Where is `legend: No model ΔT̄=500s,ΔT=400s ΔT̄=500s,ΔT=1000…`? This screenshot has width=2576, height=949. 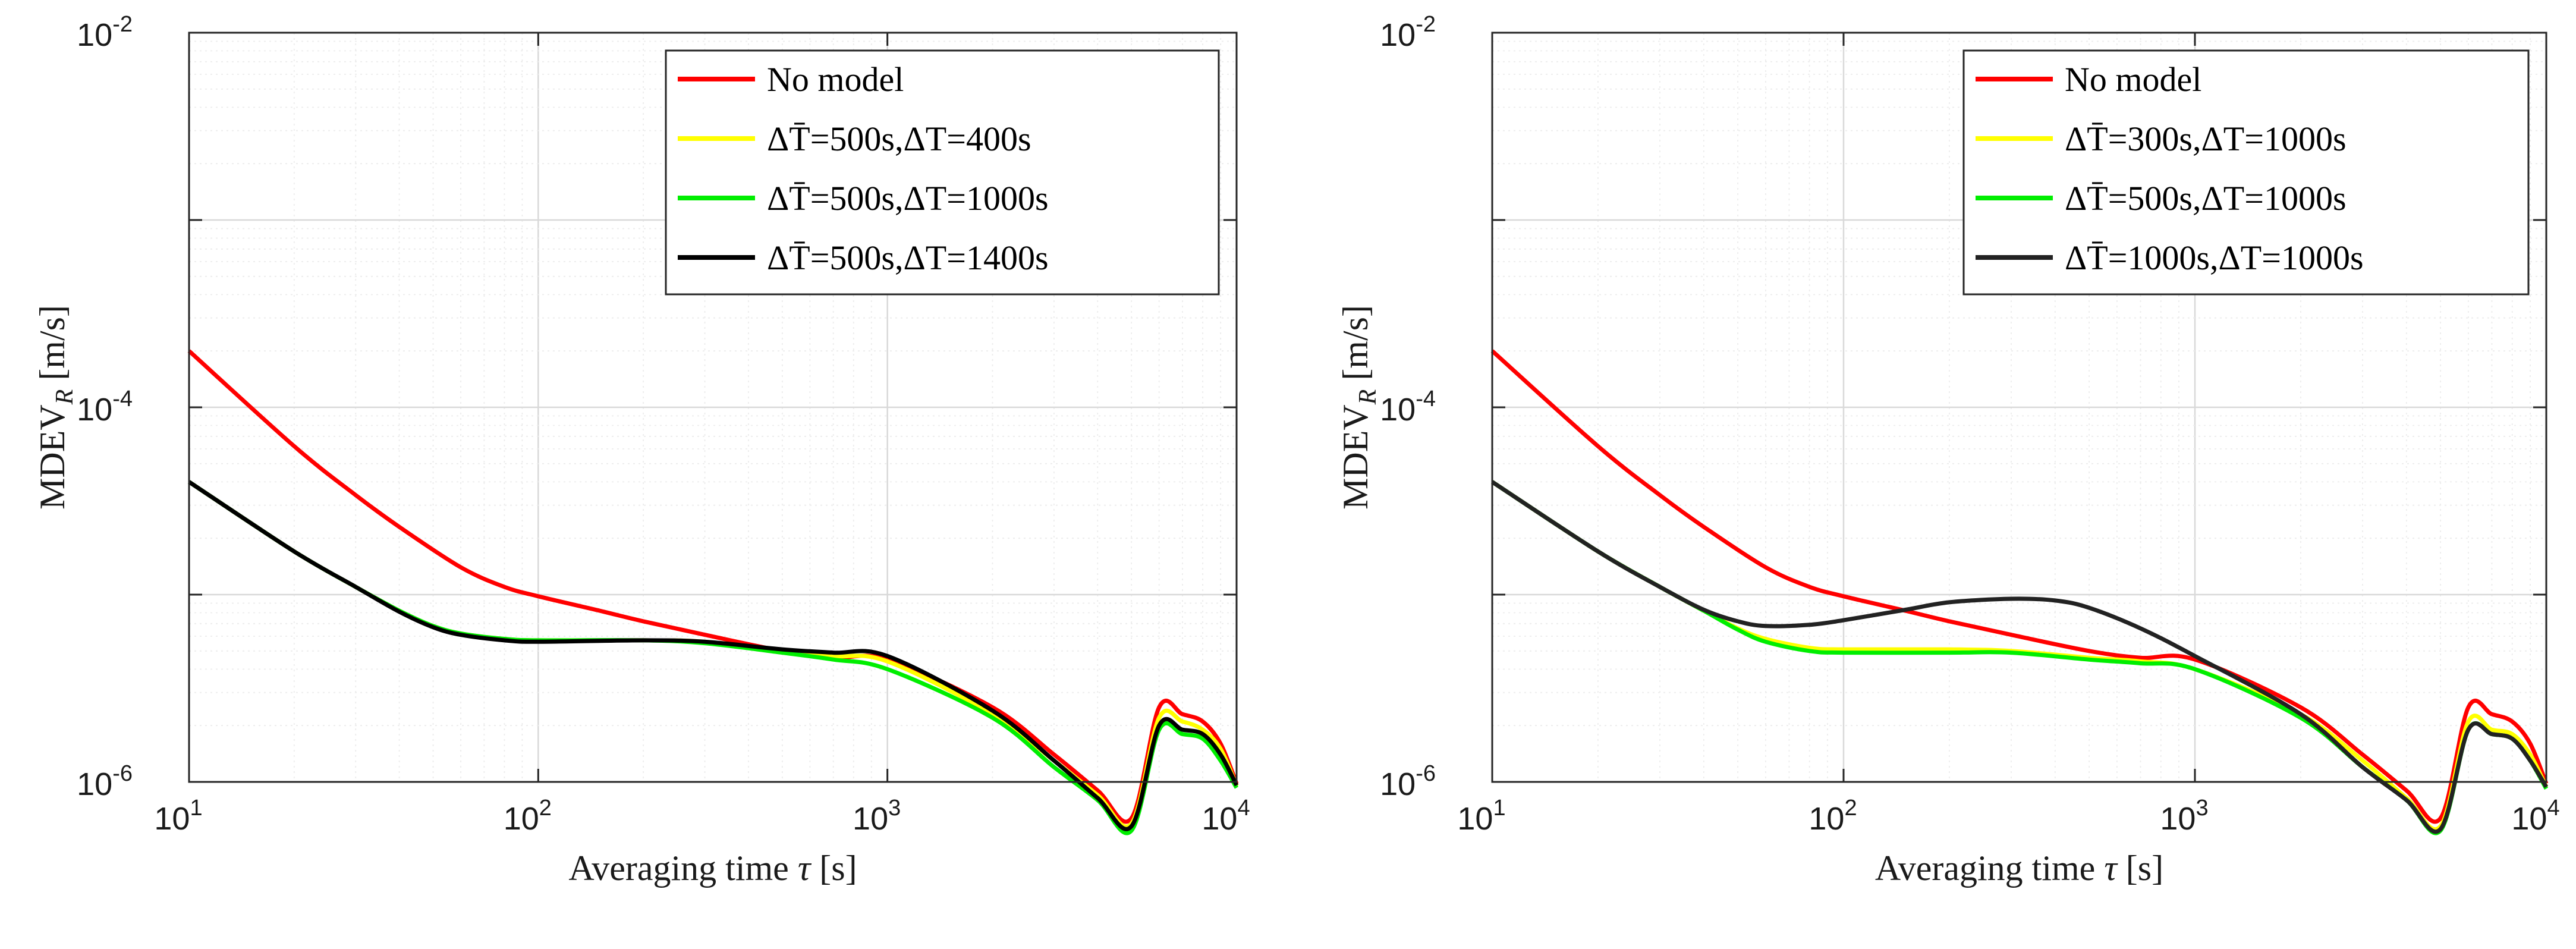
legend: No model ΔT̄=500s,ΔT=400s ΔT̄=500s,ΔT=1000… is located at coordinates (942, 172).